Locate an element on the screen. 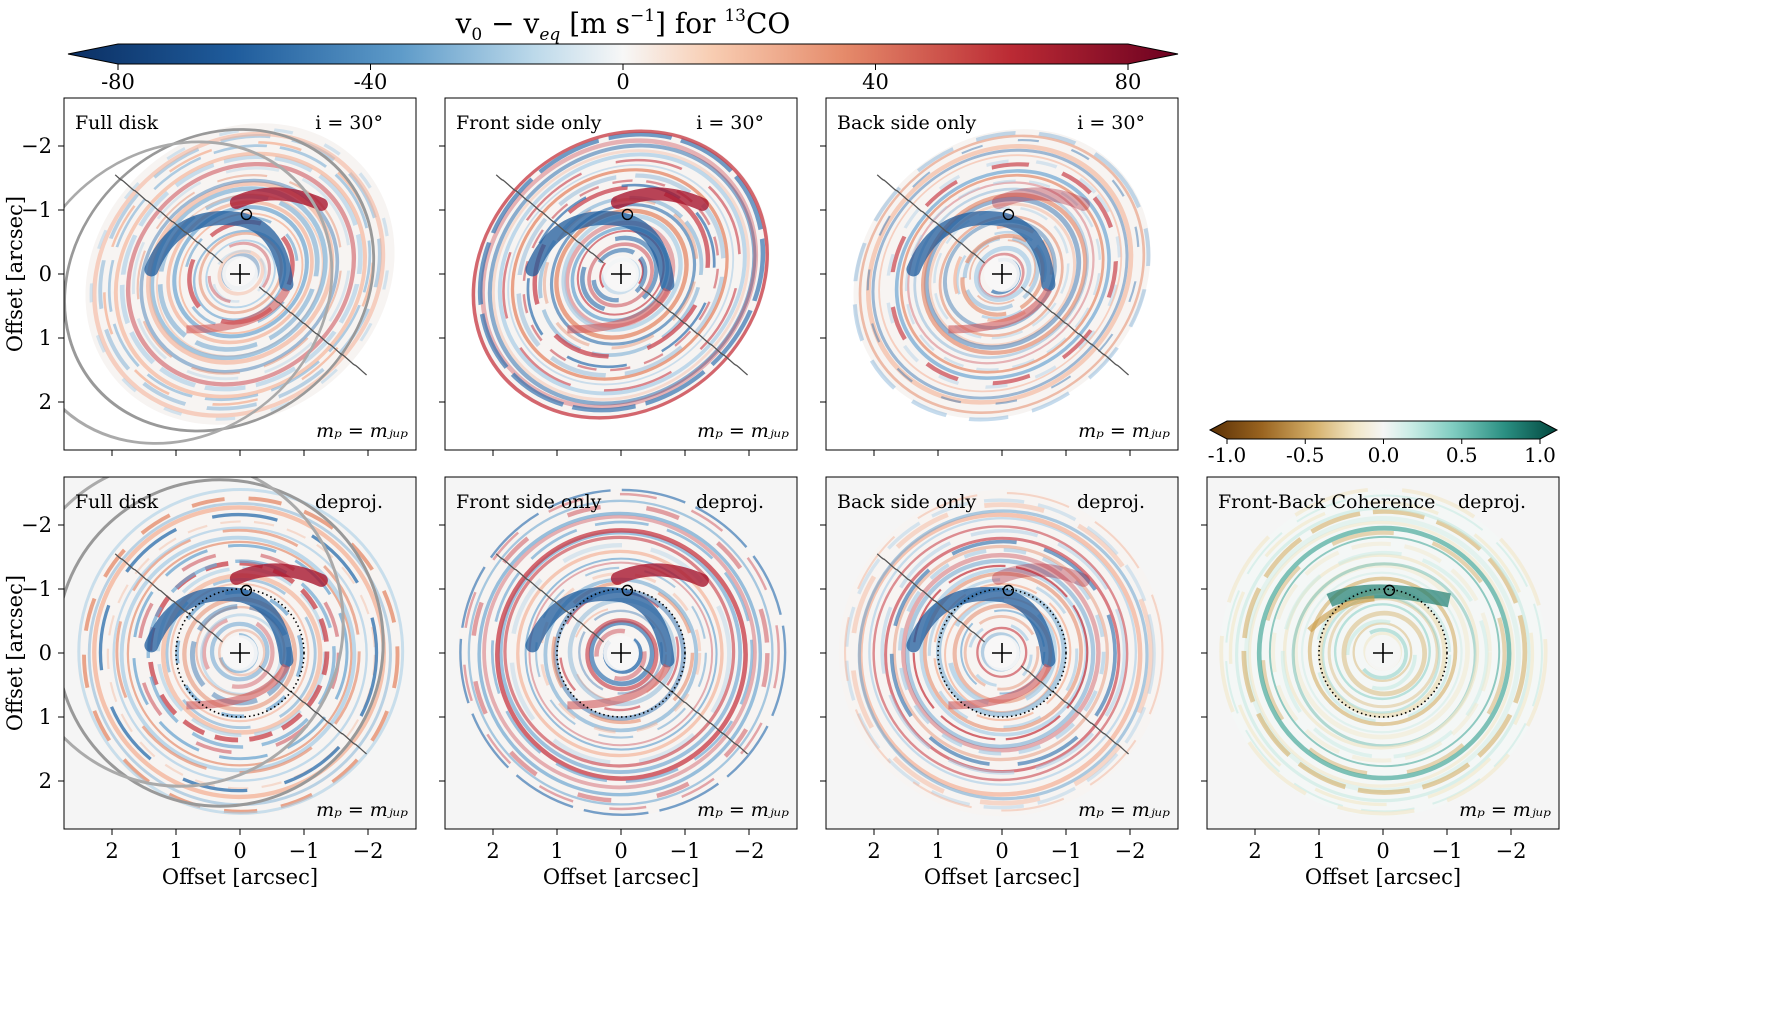  y-tick-label: 0 is located at coordinates (45, 653).